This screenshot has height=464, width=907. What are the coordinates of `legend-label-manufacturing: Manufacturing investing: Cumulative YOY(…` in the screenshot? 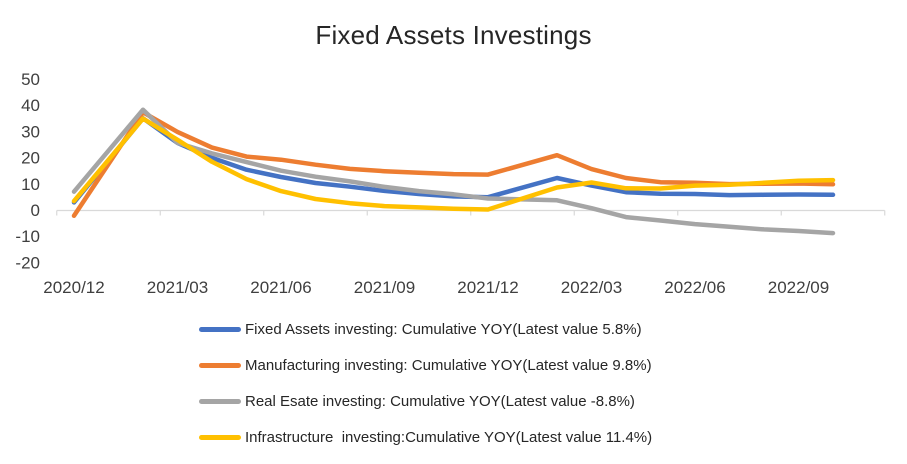 It's located at (448, 365).